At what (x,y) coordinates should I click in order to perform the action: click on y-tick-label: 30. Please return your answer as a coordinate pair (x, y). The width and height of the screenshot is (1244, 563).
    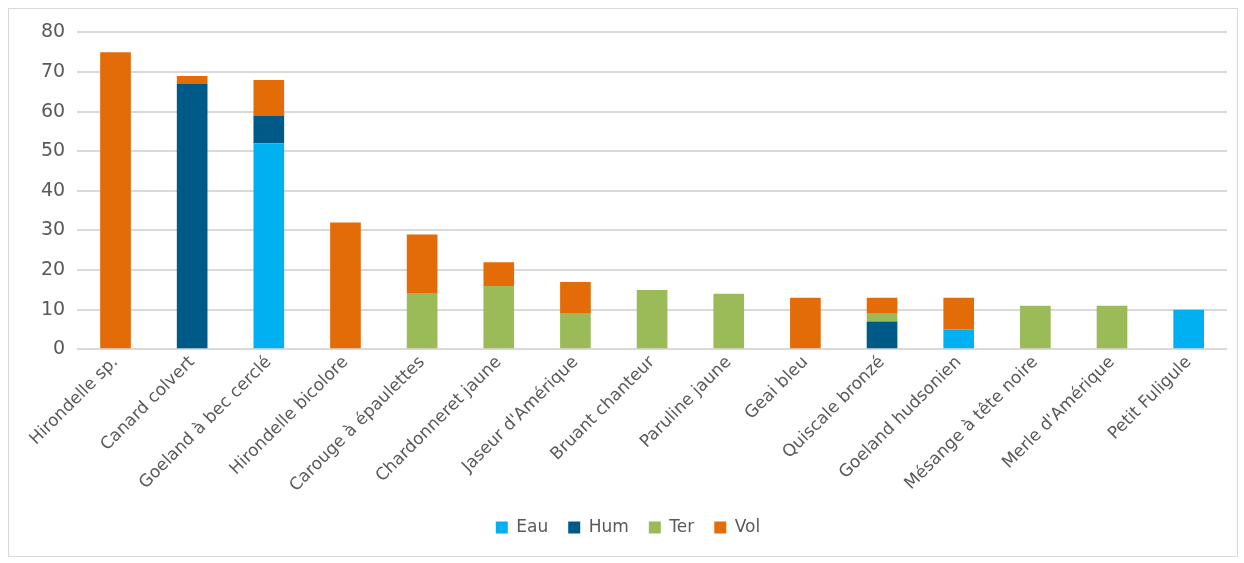
    Looking at the image, I should click on (53, 228).